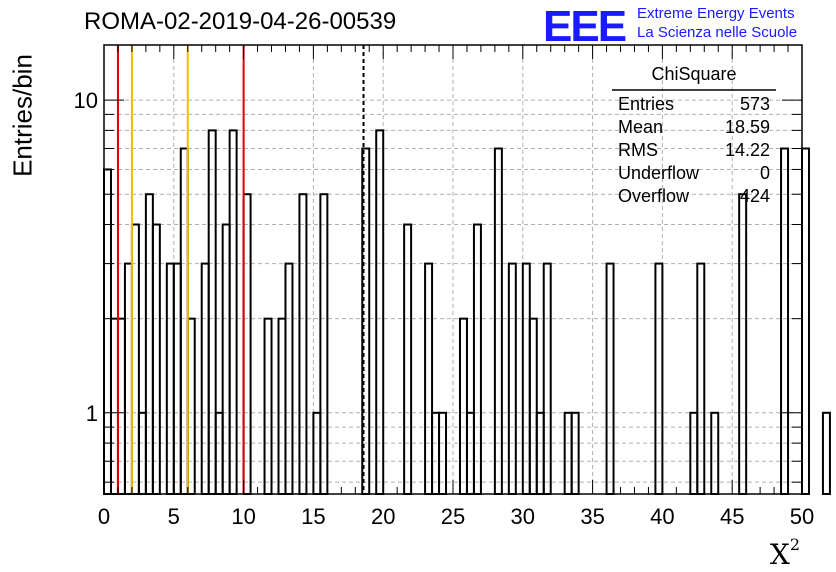  Describe the element at coordinates (243, 516) in the screenshot. I see `x-tick-label: 10` at that location.